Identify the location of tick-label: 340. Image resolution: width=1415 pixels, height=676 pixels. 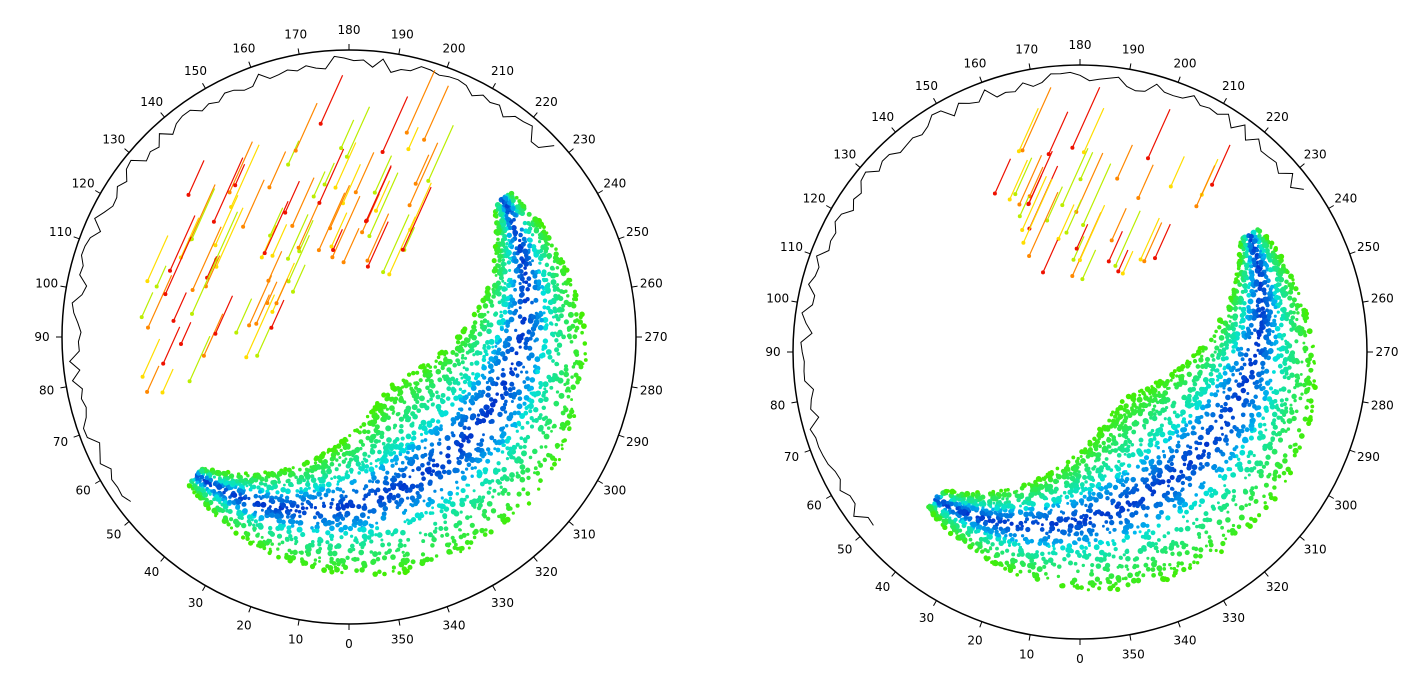
(1185, 640).